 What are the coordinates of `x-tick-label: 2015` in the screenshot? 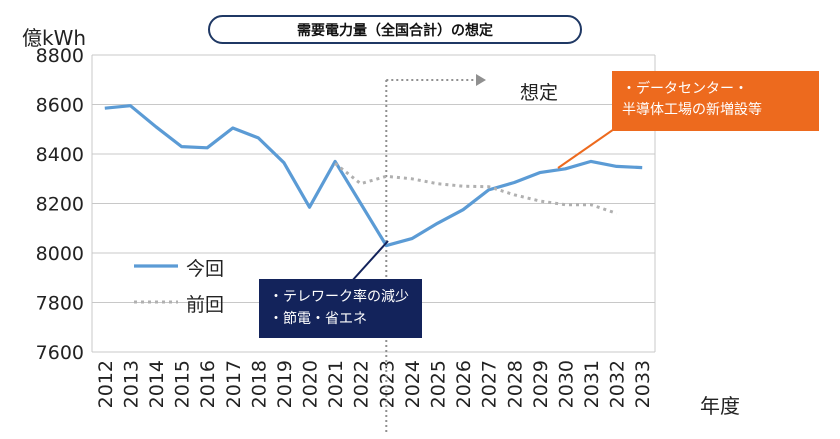 It's located at (183, 384).